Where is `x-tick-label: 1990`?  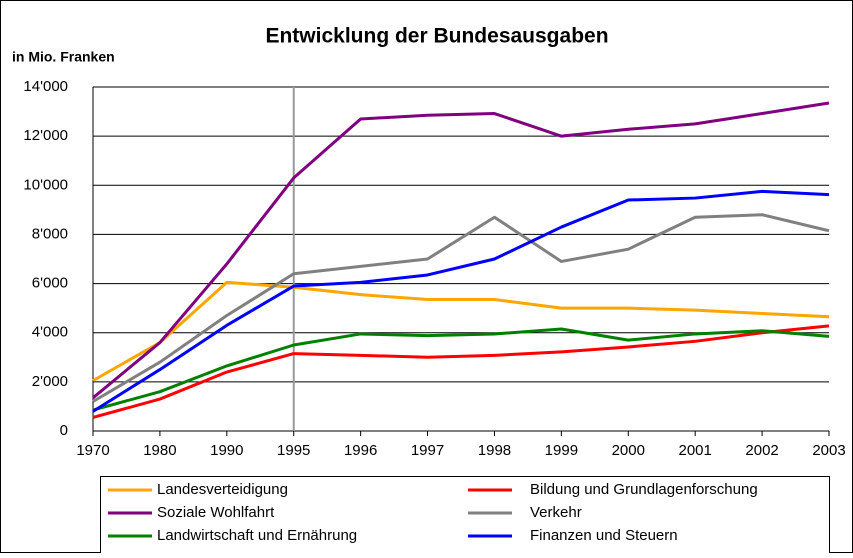
x-tick-label: 1990 is located at coordinates (226, 450).